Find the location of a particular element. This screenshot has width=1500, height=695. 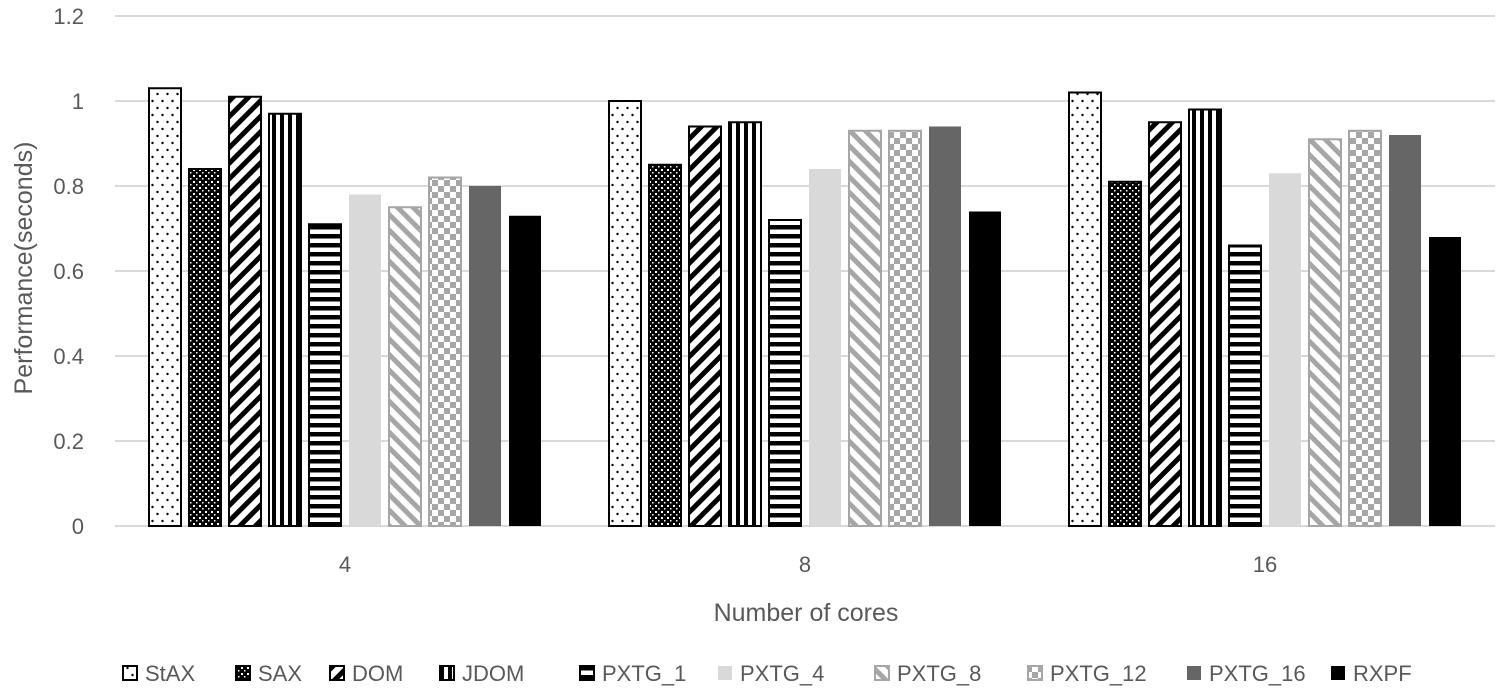

x-axis-ticks: 4 8 16 is located at coordinates (808, 564).